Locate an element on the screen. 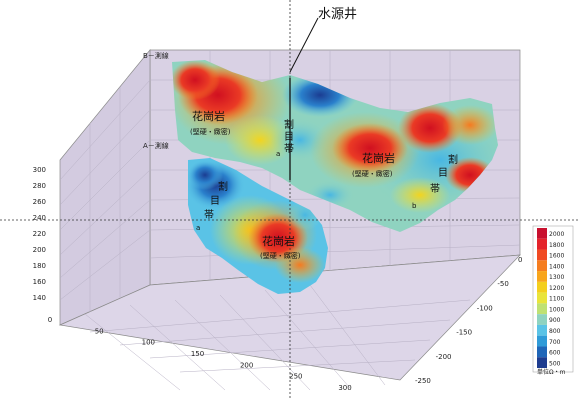  x-tick-label: 250 is located at coordinates (295, 377).